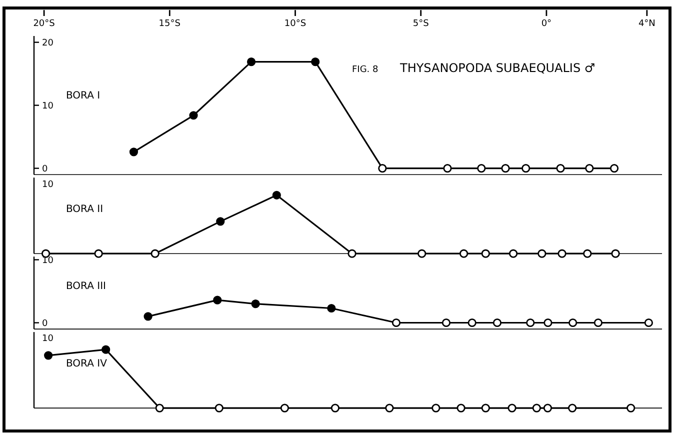 The height and width of the screenshot is (437, 676). I want to click on x-tick-label: 15°S, so click(169, 24).